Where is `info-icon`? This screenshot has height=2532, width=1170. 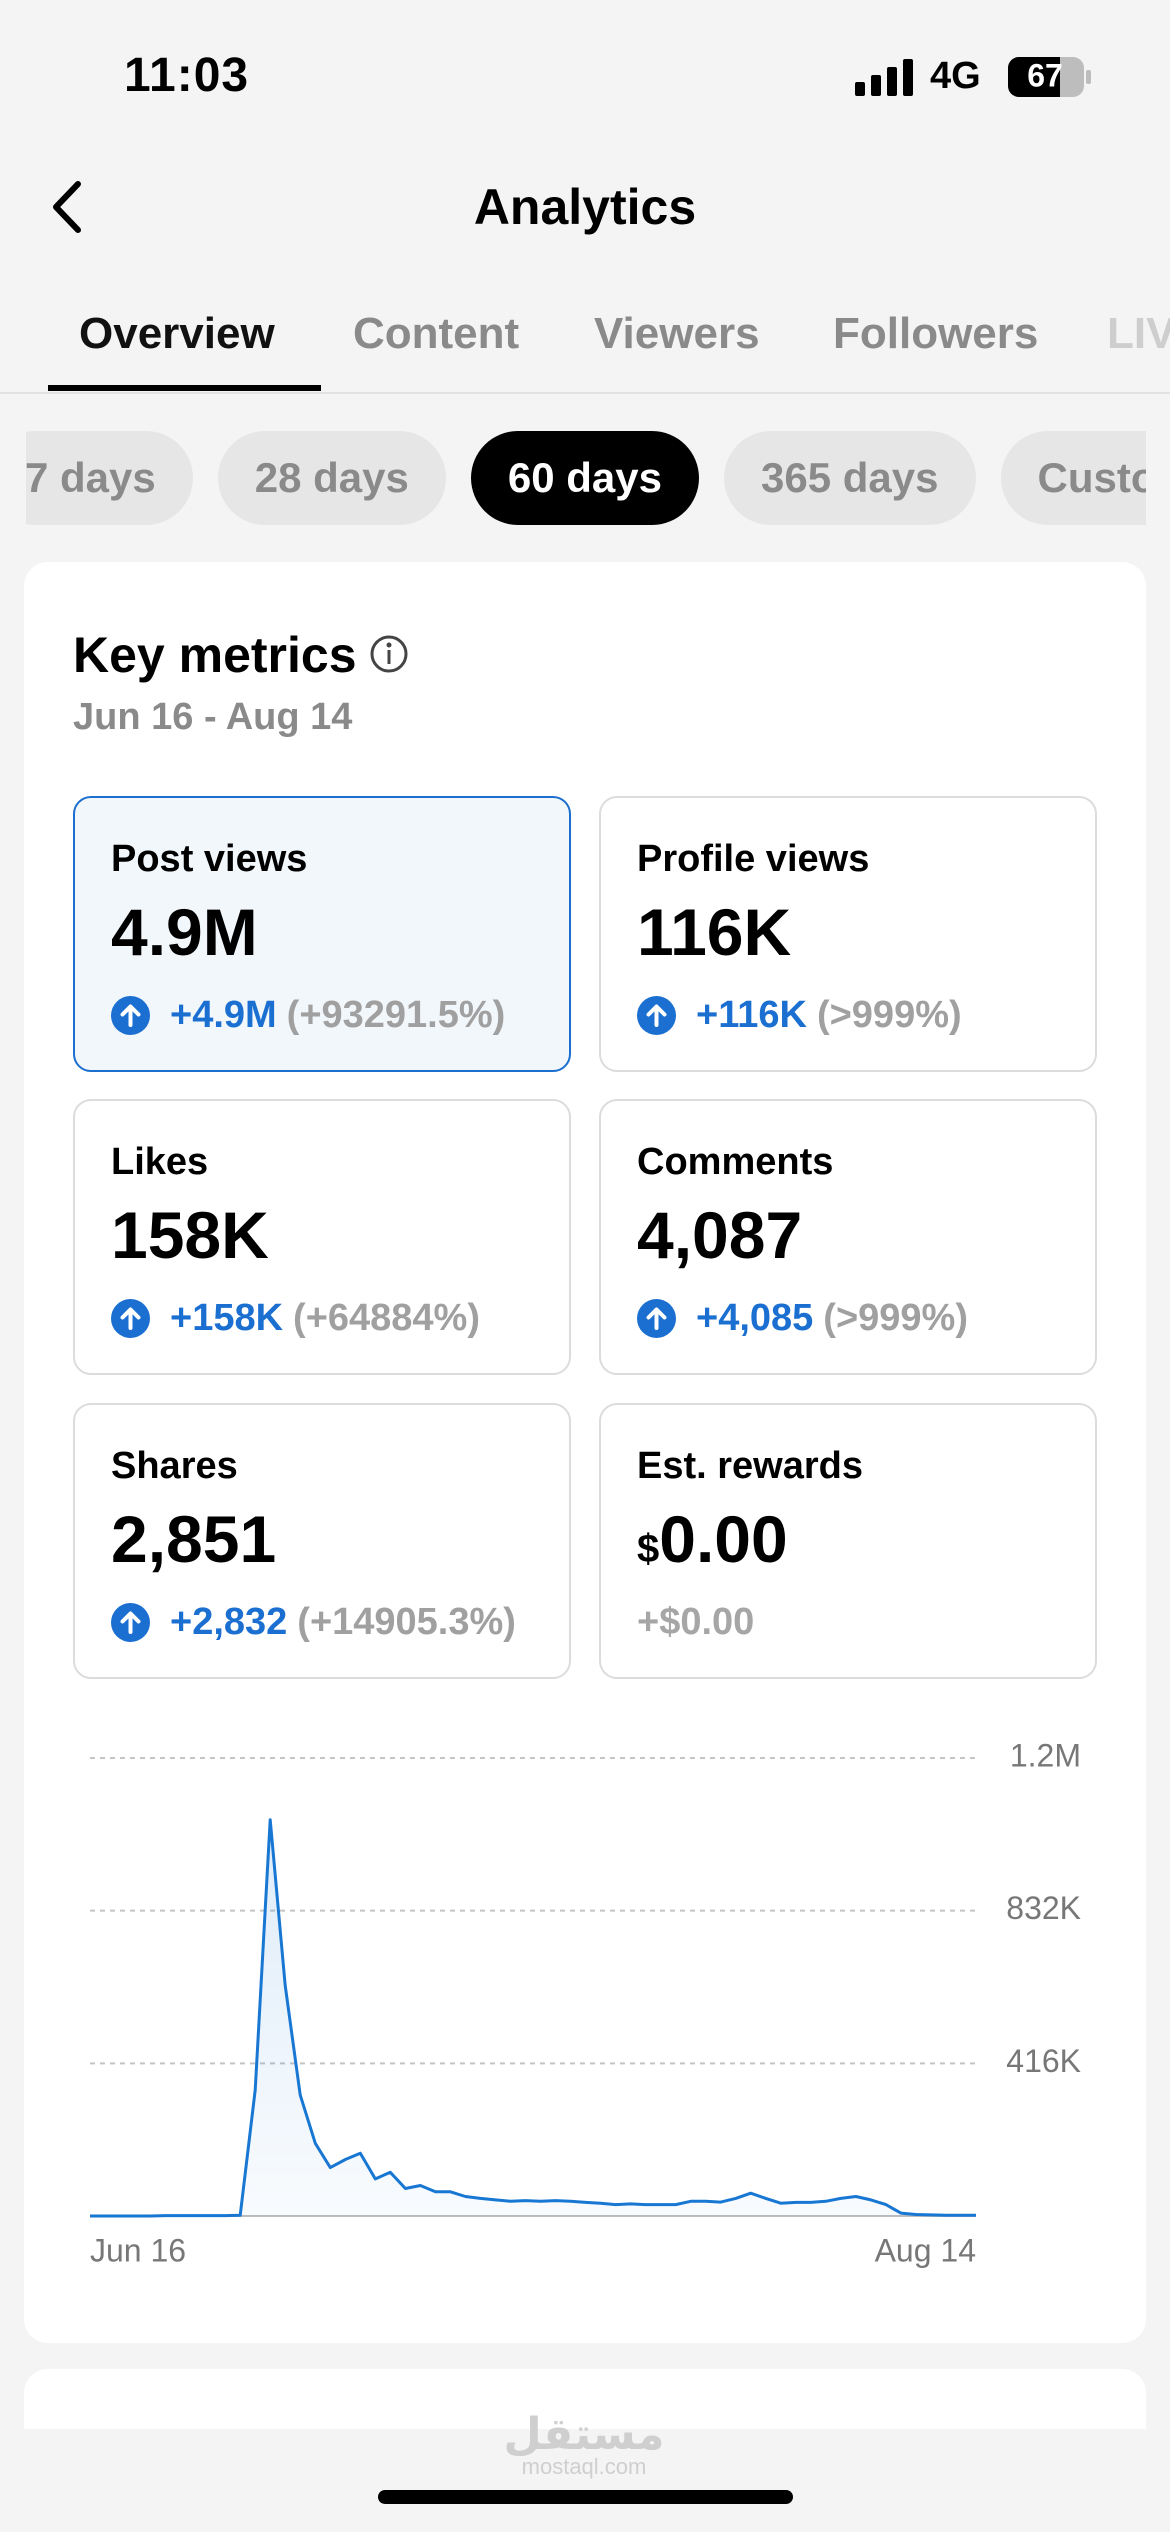
info-icon is located at coordinates (391, 654).